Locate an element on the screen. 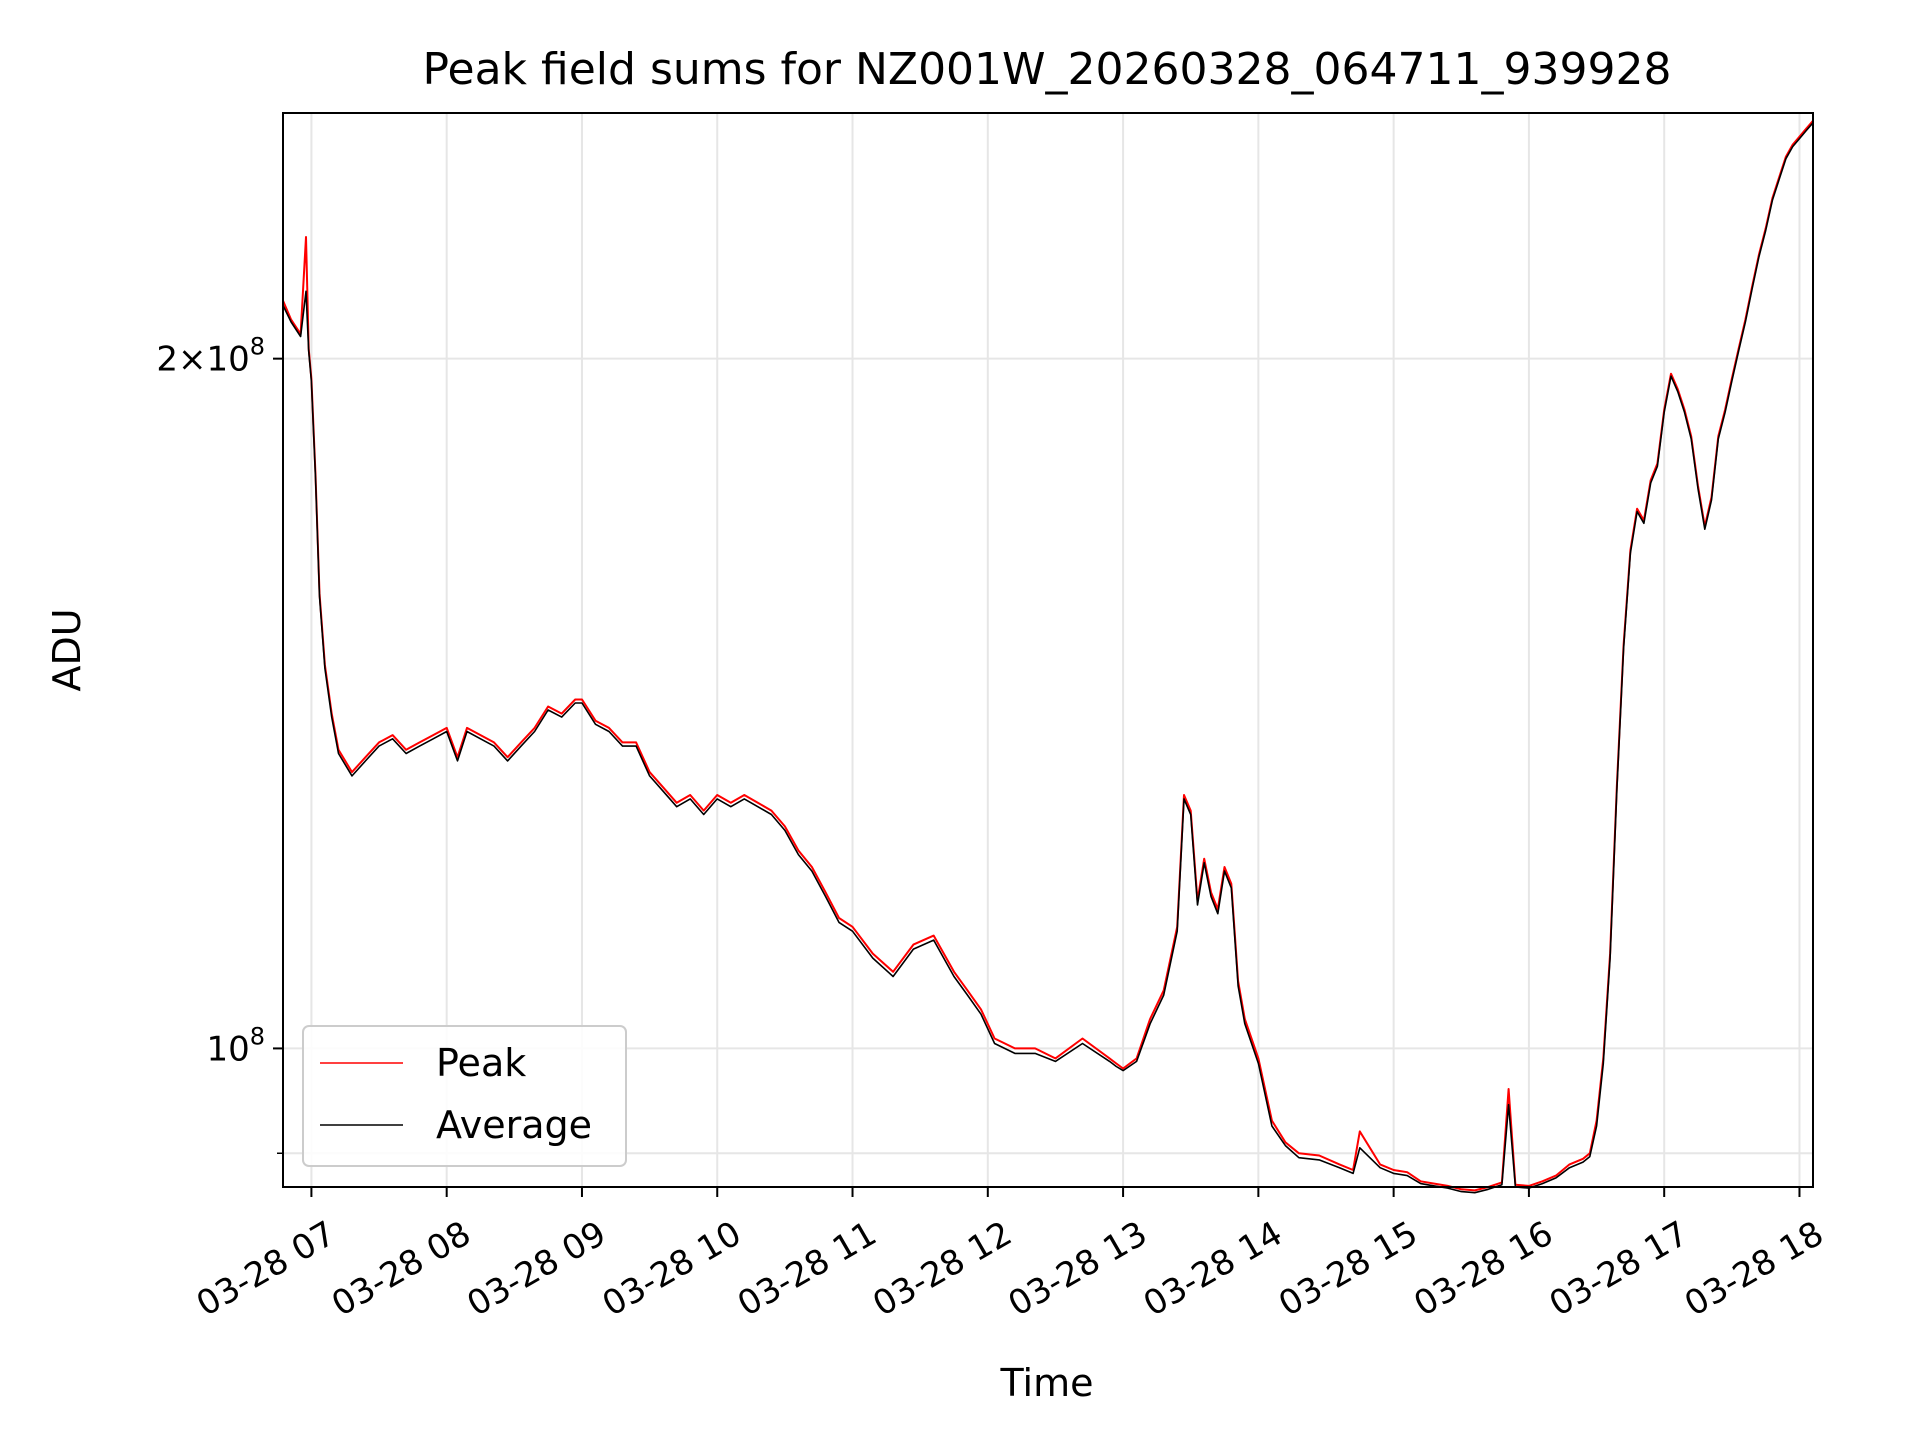  y-tick-label: 2×10⁸ is located at coordinates (210, 356).